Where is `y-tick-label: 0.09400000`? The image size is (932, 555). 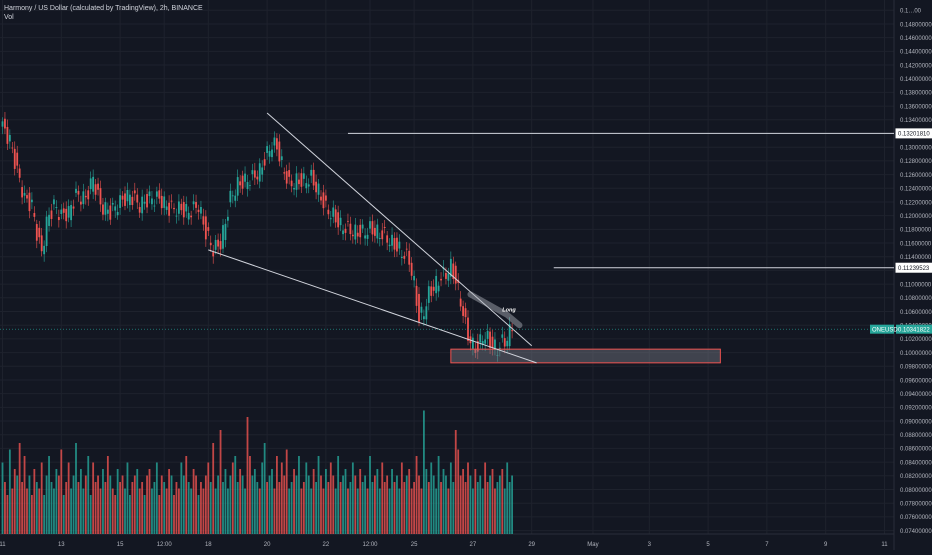 y-tick-label: 0.09400000 is located at coordinates (916, 395).